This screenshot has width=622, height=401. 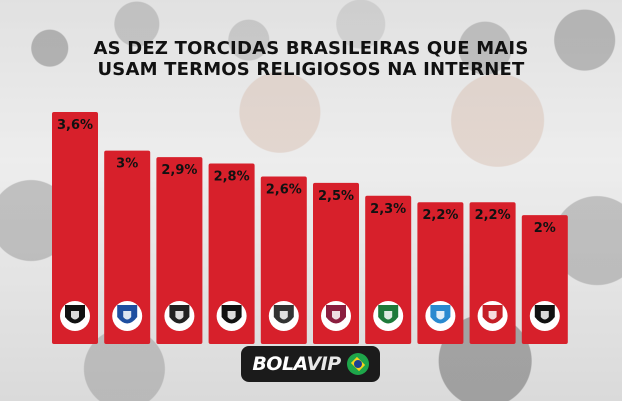 I want to click on sao-paulo-crest-icon-emblem, so click(x=492, y=315).